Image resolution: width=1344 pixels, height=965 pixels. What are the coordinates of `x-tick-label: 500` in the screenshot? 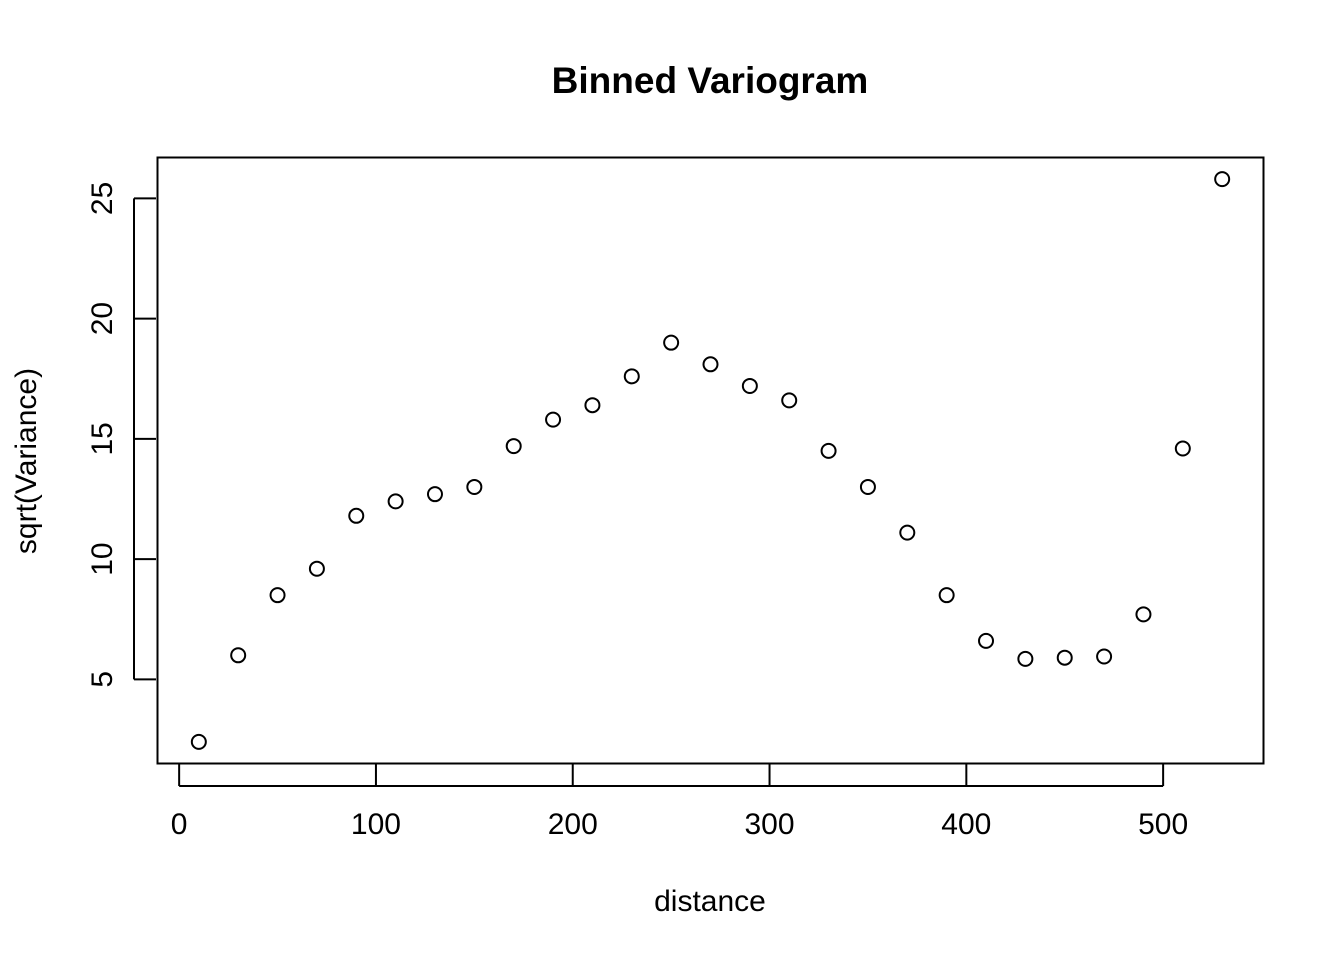 It's located at (1163, 824).